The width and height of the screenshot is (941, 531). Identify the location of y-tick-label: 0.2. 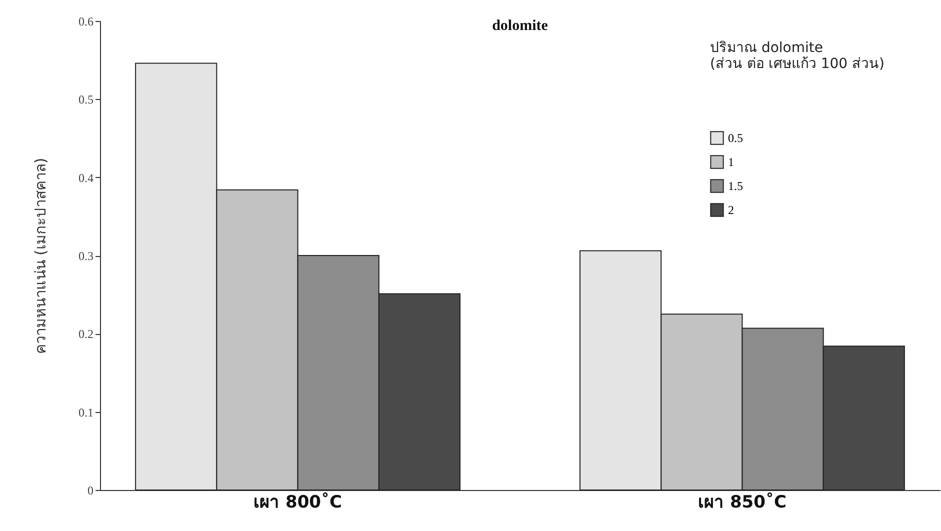
(86, 334).